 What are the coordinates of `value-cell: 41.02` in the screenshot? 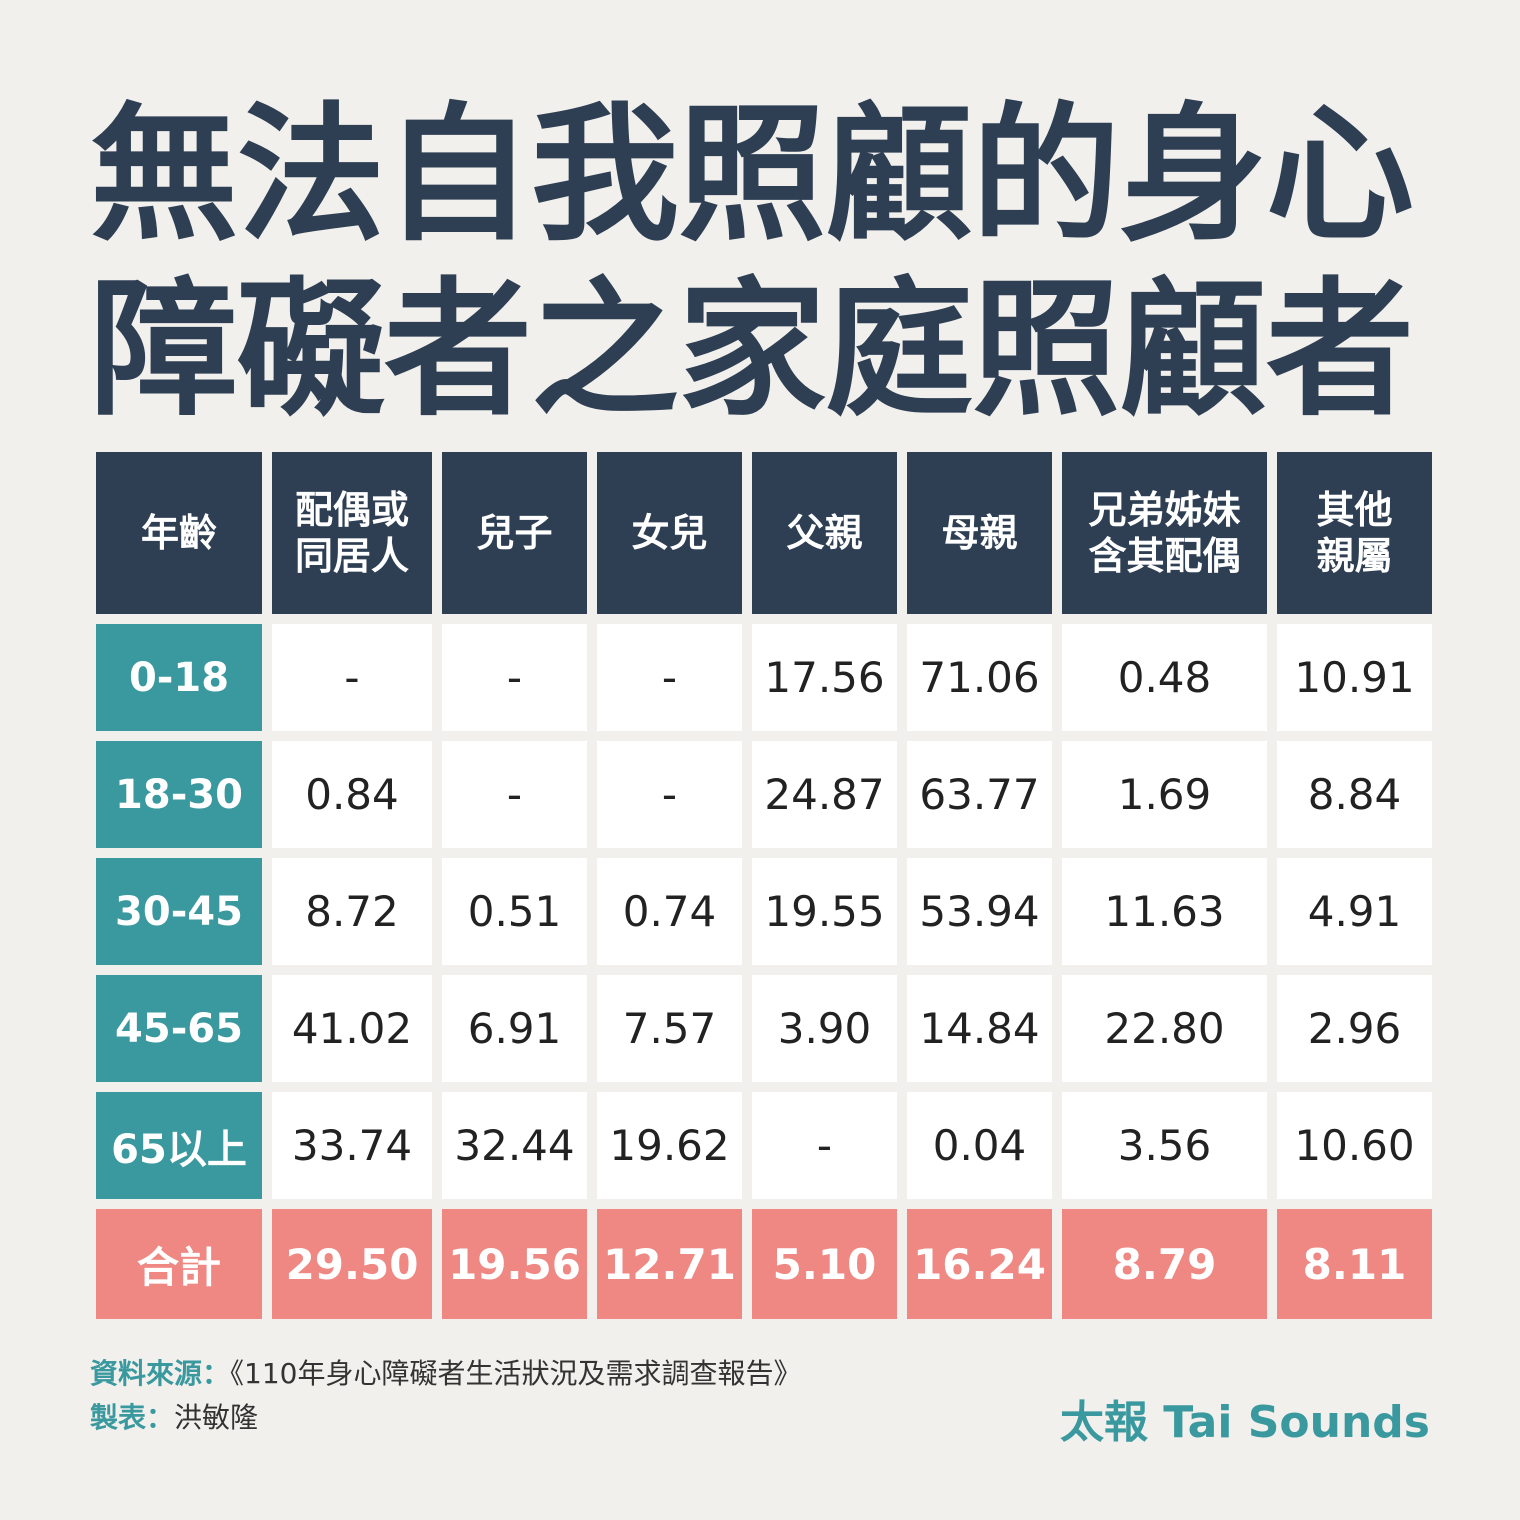 It's located at (352, 1028).